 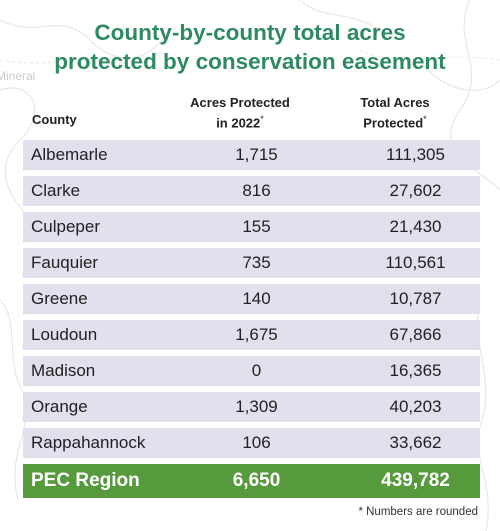 What do you see at coordinates (88, 442) in the screenshot?
I see `county-cell: Rappahannock` at bounding box center [88, 442].